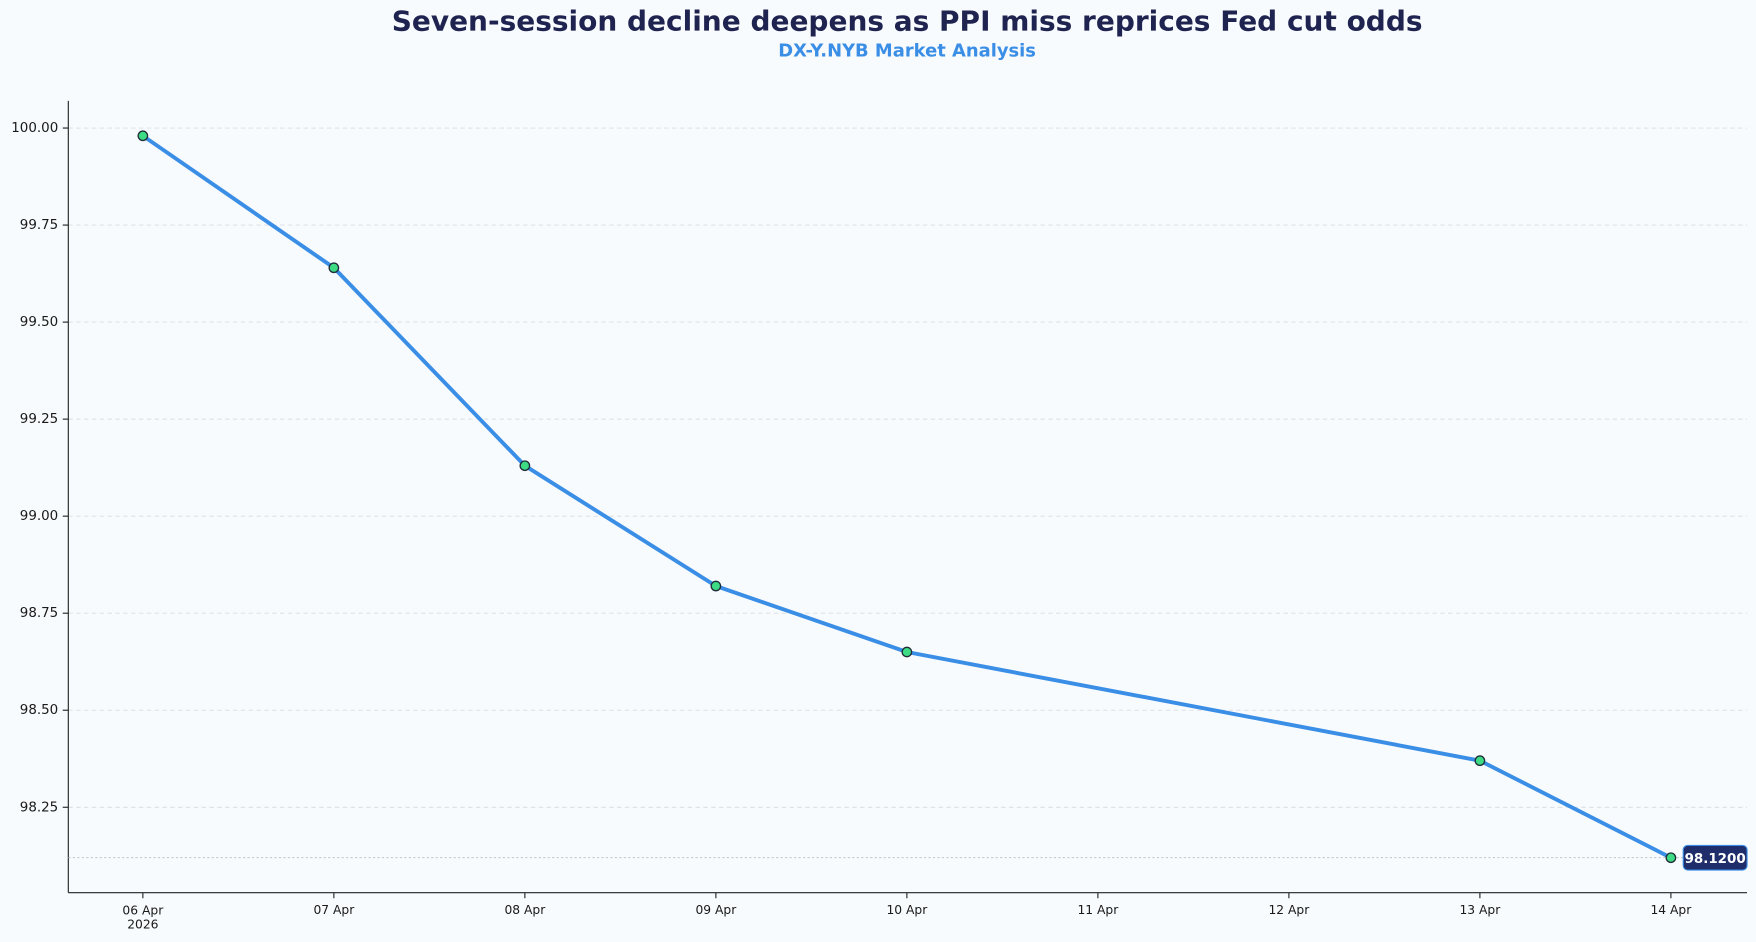  Describe the element at coordinates (907, 51) in the screenshot. I see `chart-subtitle: DX-Y.NYB Market Analysis` at that location.